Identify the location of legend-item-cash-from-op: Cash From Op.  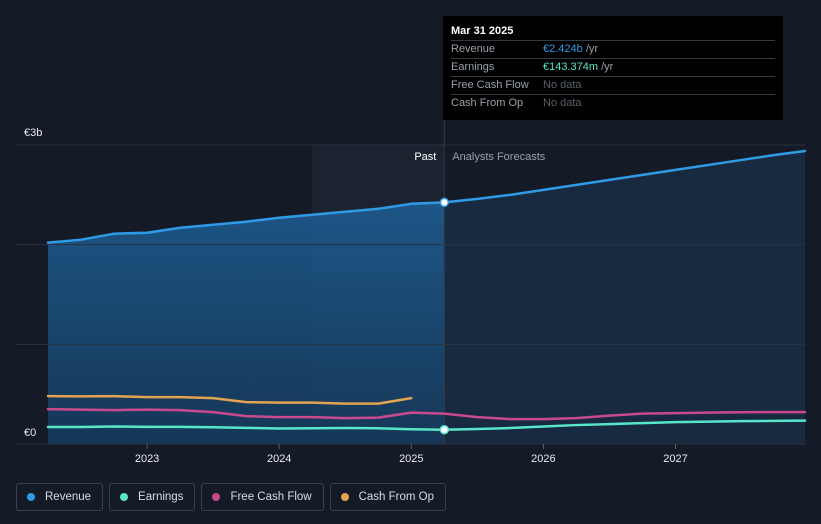
(388, 497).